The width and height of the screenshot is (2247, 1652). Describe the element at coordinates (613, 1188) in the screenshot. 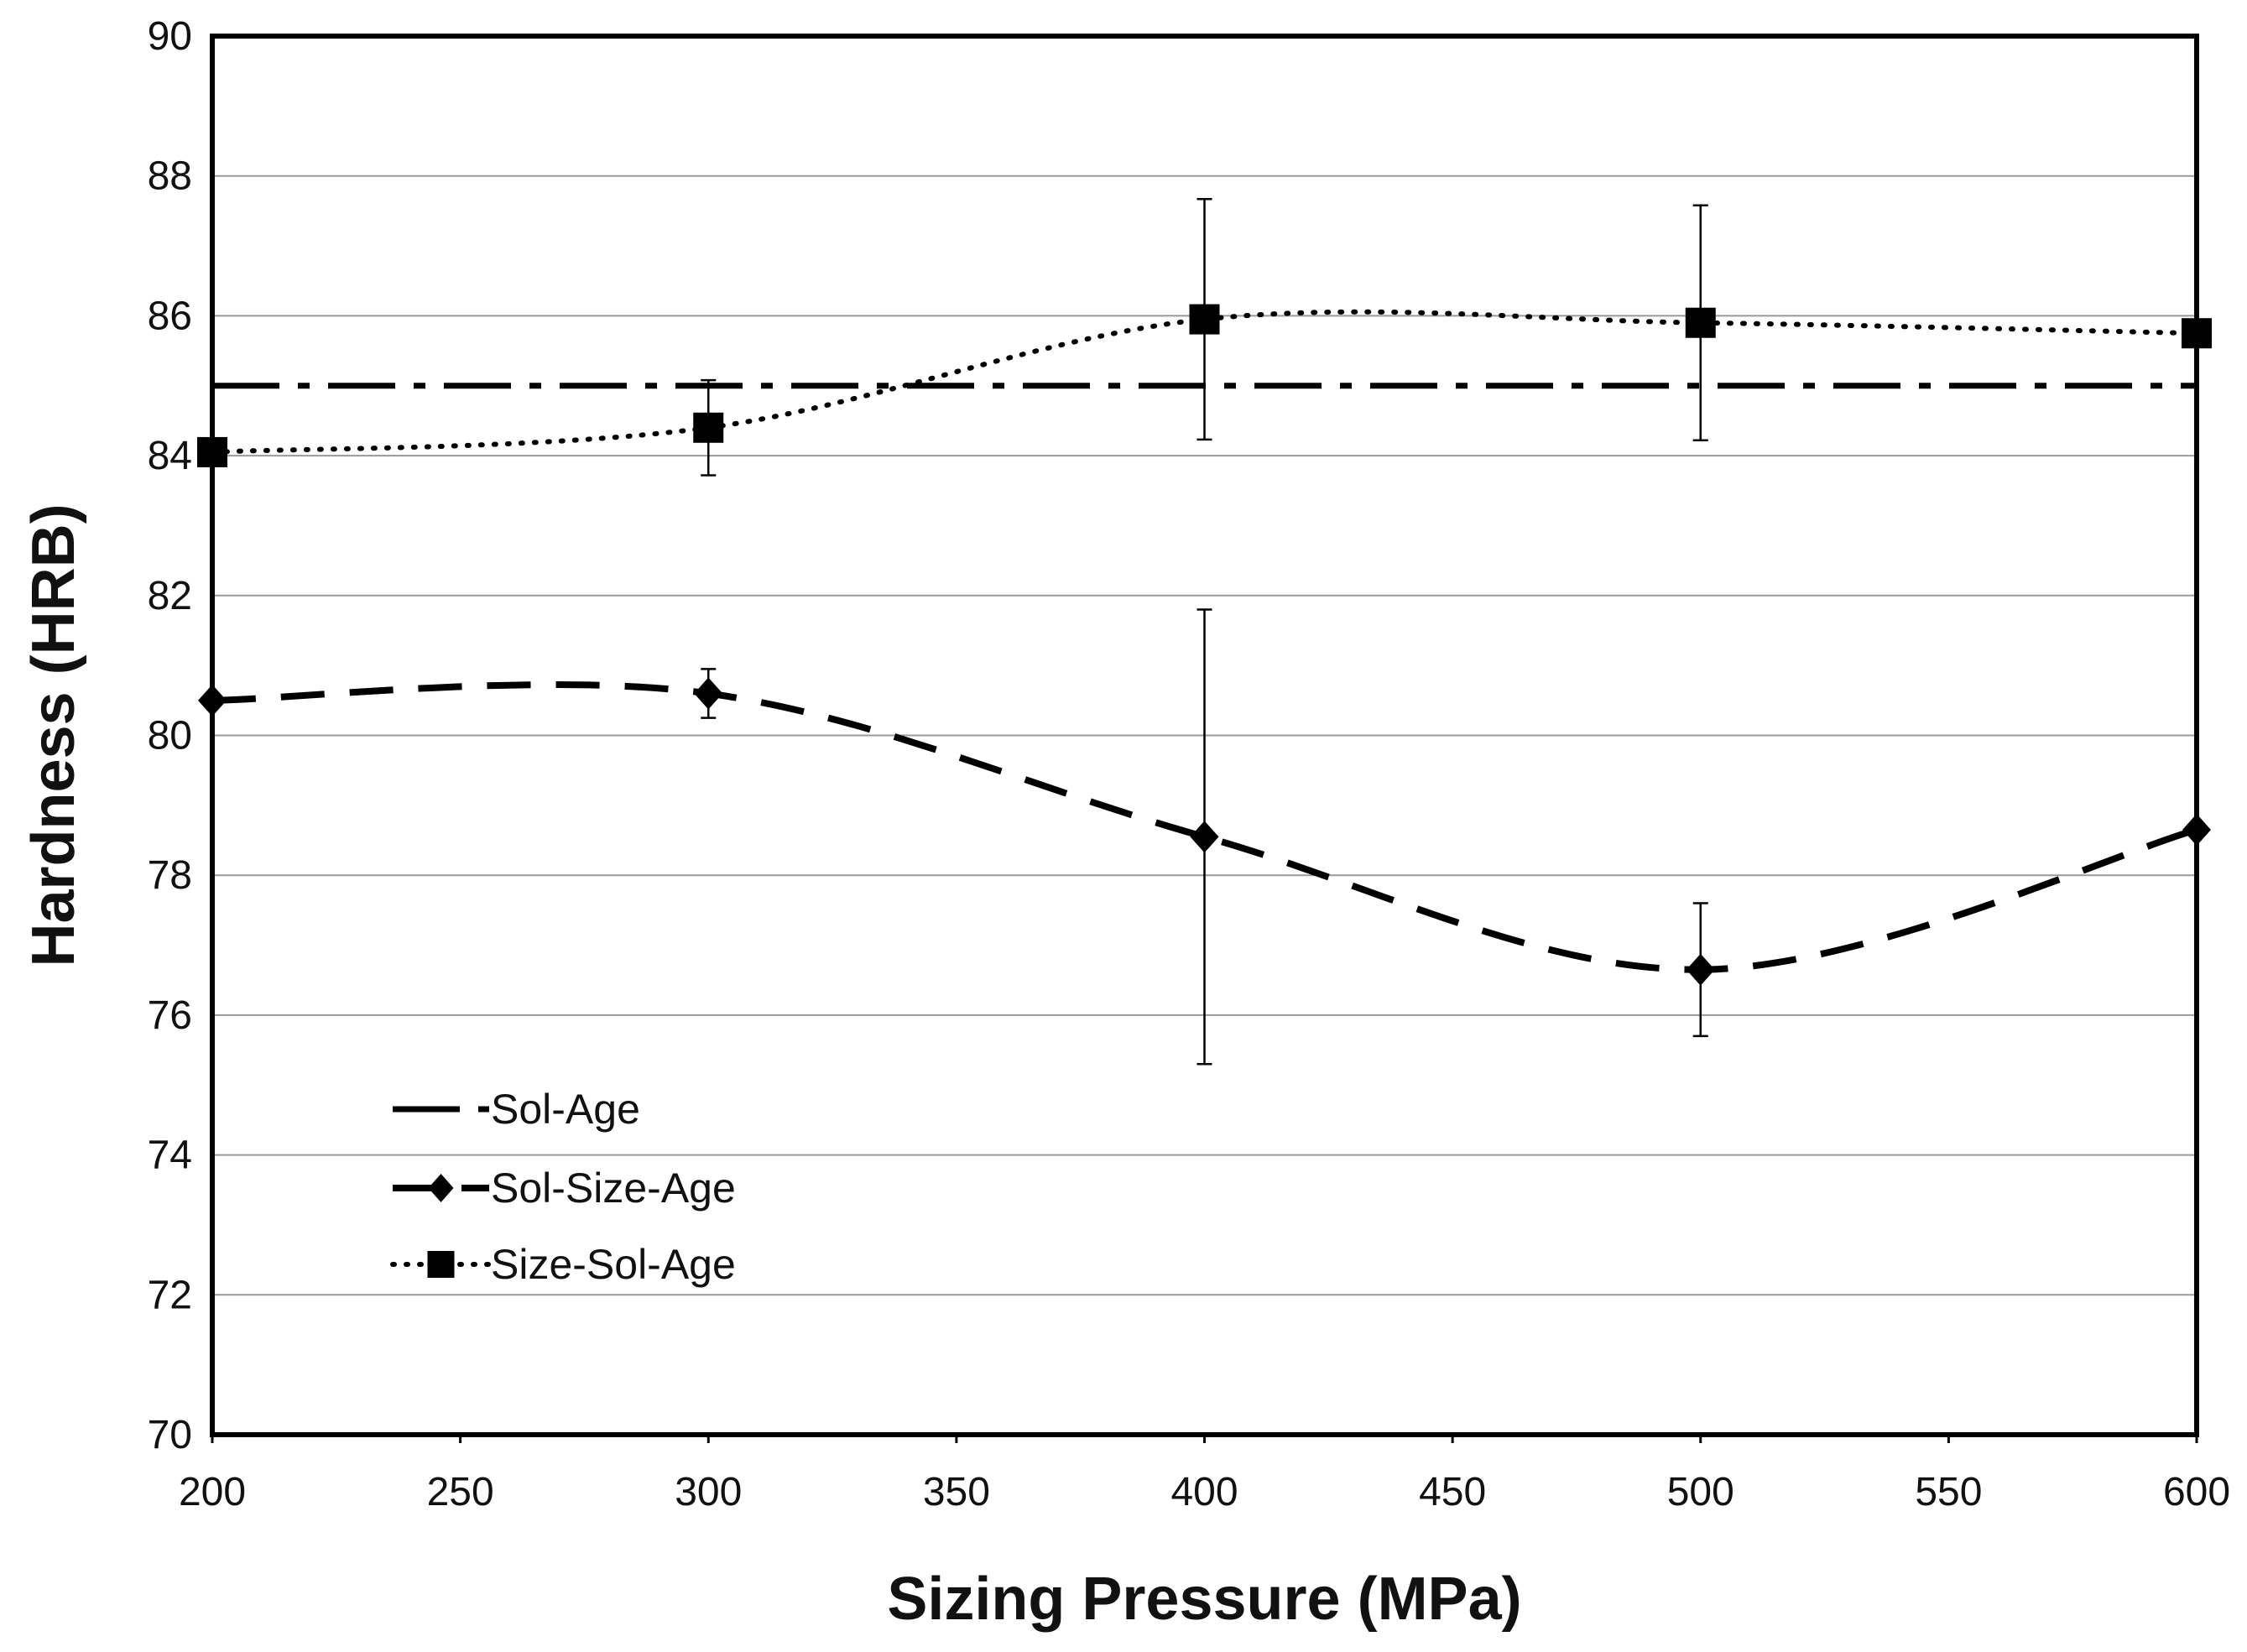

I see `legend-label-sol-size-age: Sol-Size-Age` at that location.